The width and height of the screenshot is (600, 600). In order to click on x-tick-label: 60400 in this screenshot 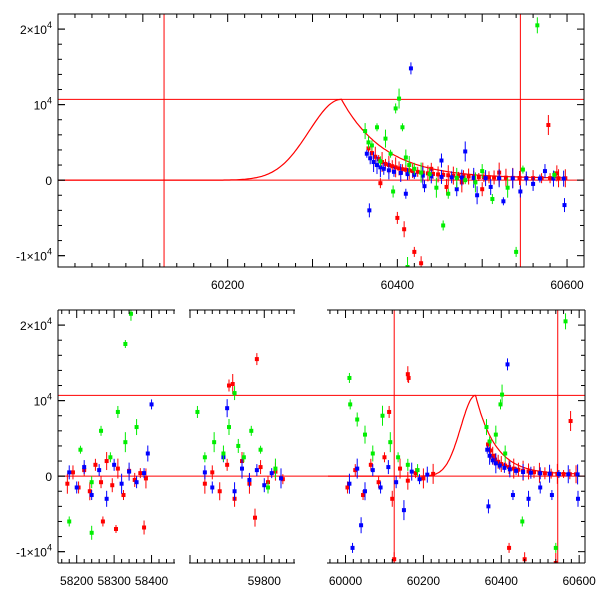, I will do `click(398, 285)`.